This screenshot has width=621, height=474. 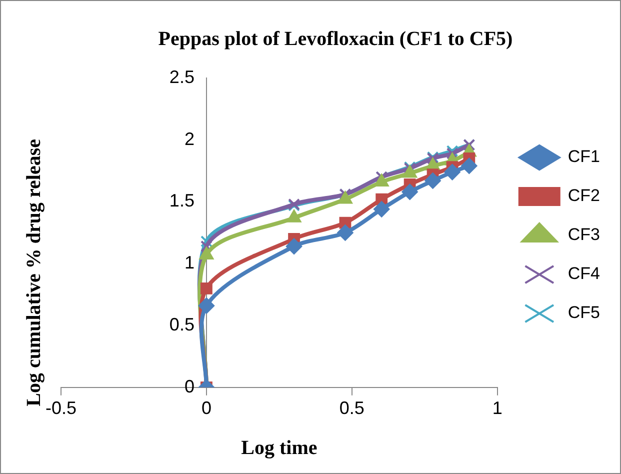 What do you see at coordinates (279, 448) in the screenshot?
I see `x-axis-title: Log time` at bounding box center [279, 448].